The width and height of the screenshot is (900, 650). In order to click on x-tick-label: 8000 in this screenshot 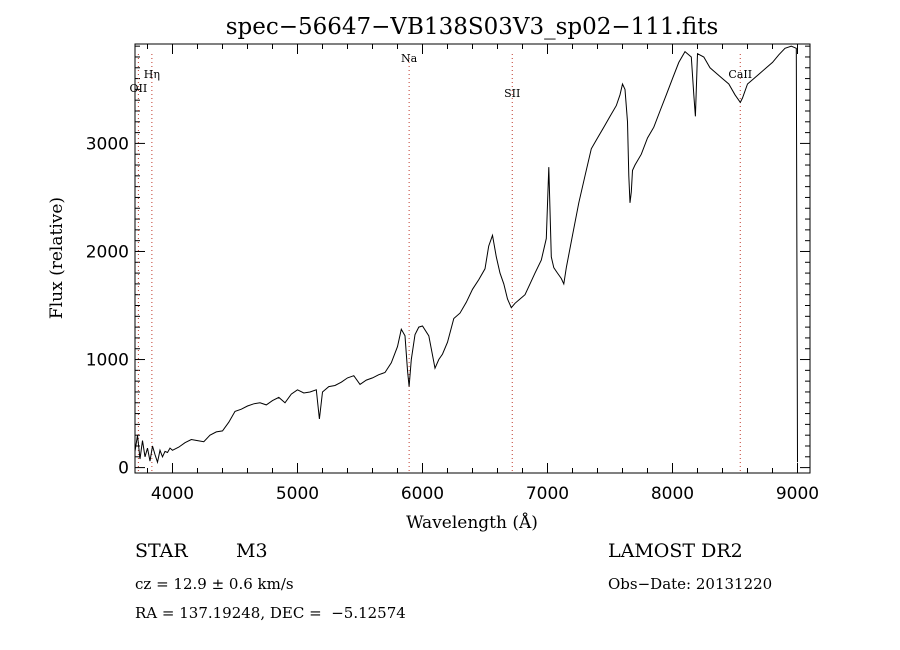, I will do `click(672, 494)`.